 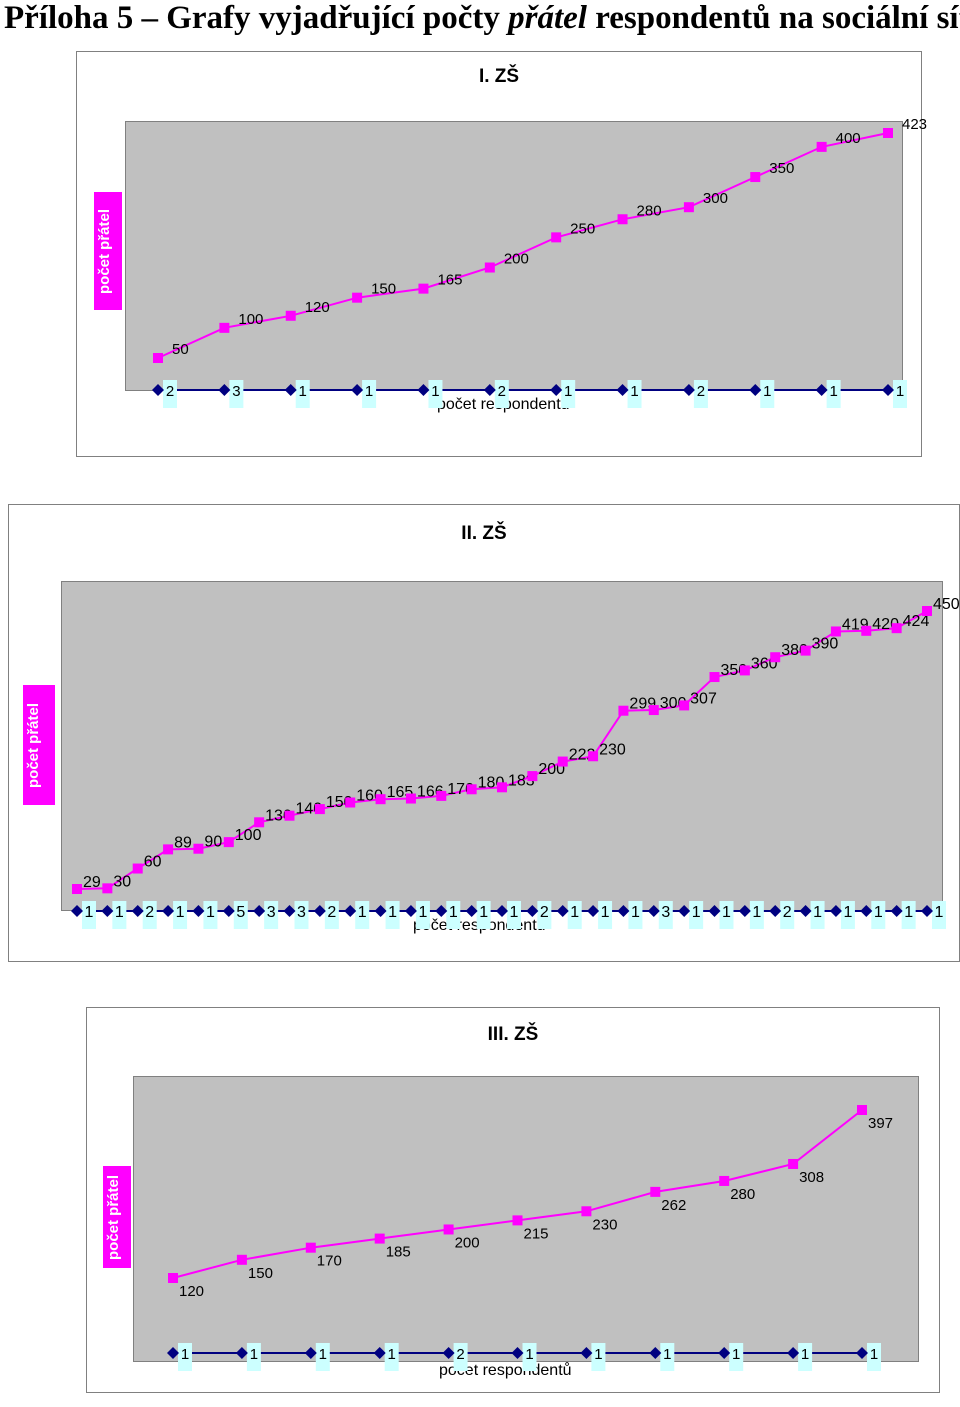 What do you see at coordinates (914, 124) in the screenshot?
I see `friends-data-label: 423` at bounding box center [914, 124].